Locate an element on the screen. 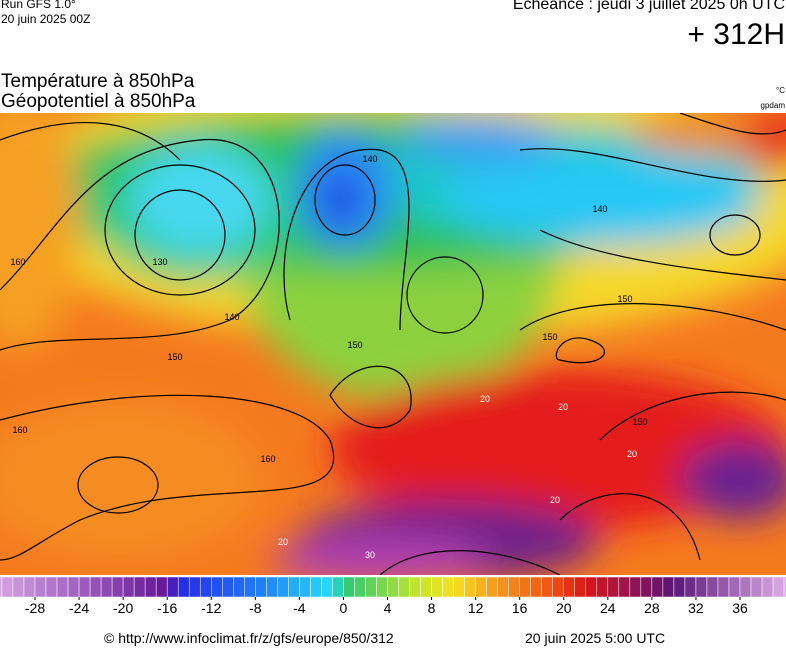 This screenshot has height=648, width=786. colorbar-tick-label: -16 is located at coordinates (167, 608).